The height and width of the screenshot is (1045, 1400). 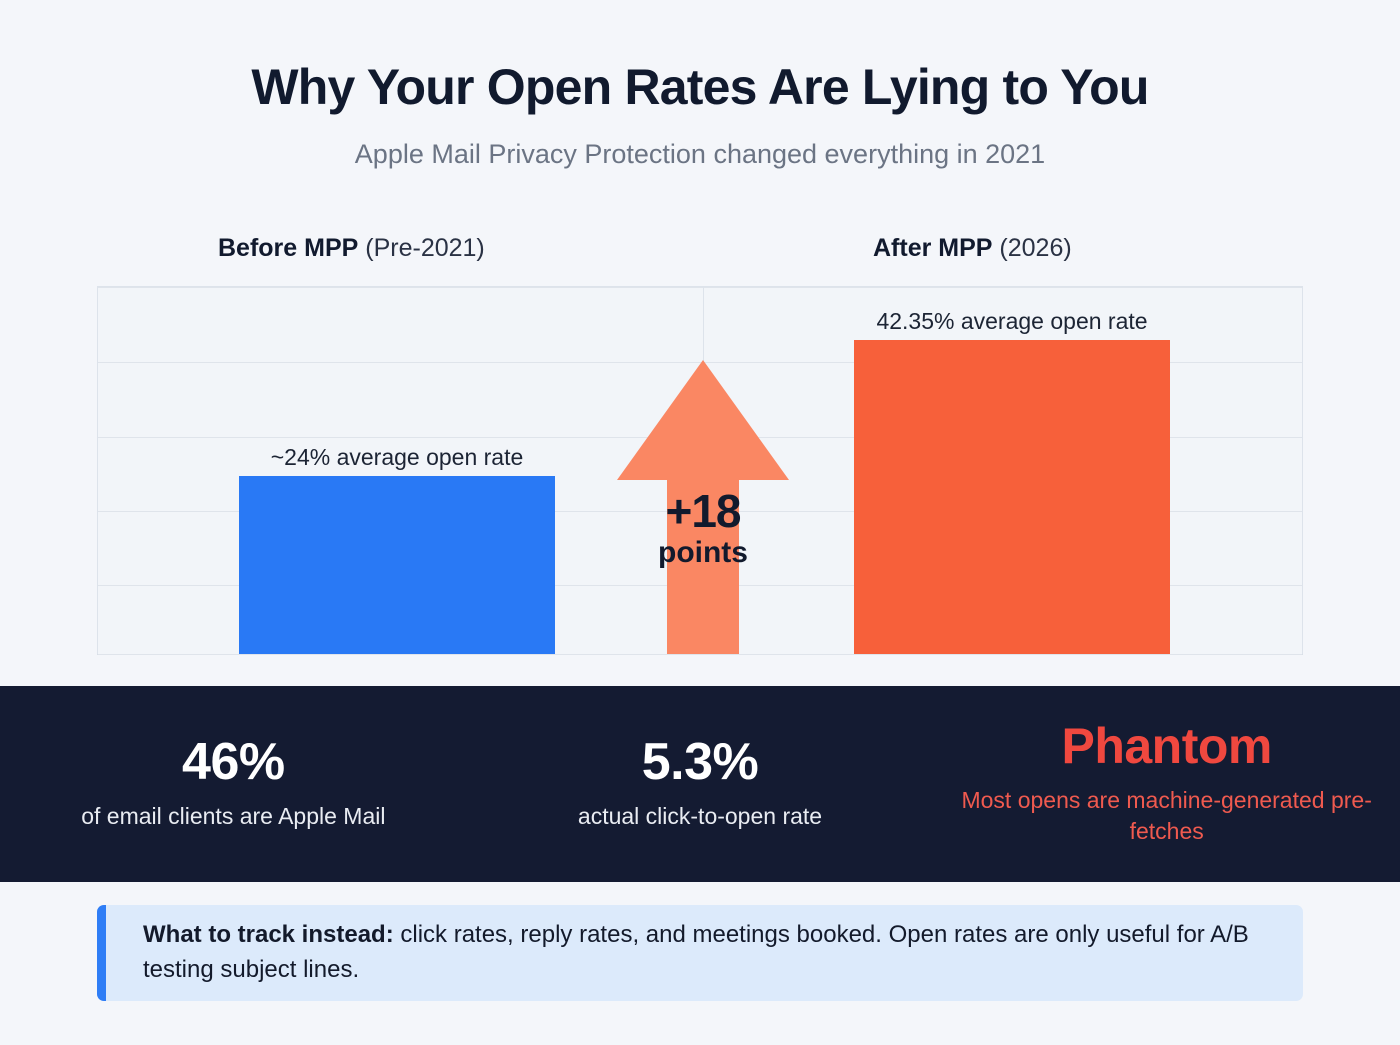 What do you see at coordinates (268, 935) in the screenshot?
I see `callout-lead: What to track instead:` at bounding box center [268, 935].